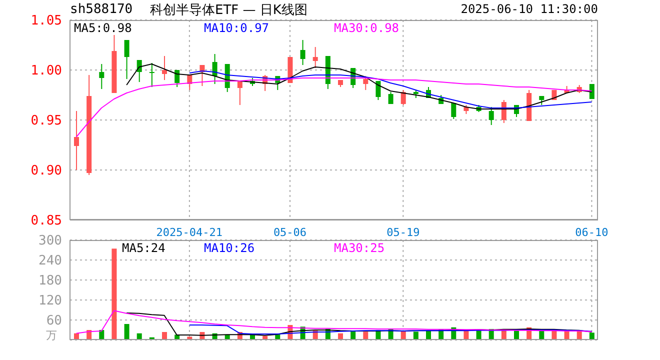 This screenshot has height=360, width=660. Describe the element at coordinates (591, 232) in the screenshot. I see `x-tick-label: 06-10` at that location.